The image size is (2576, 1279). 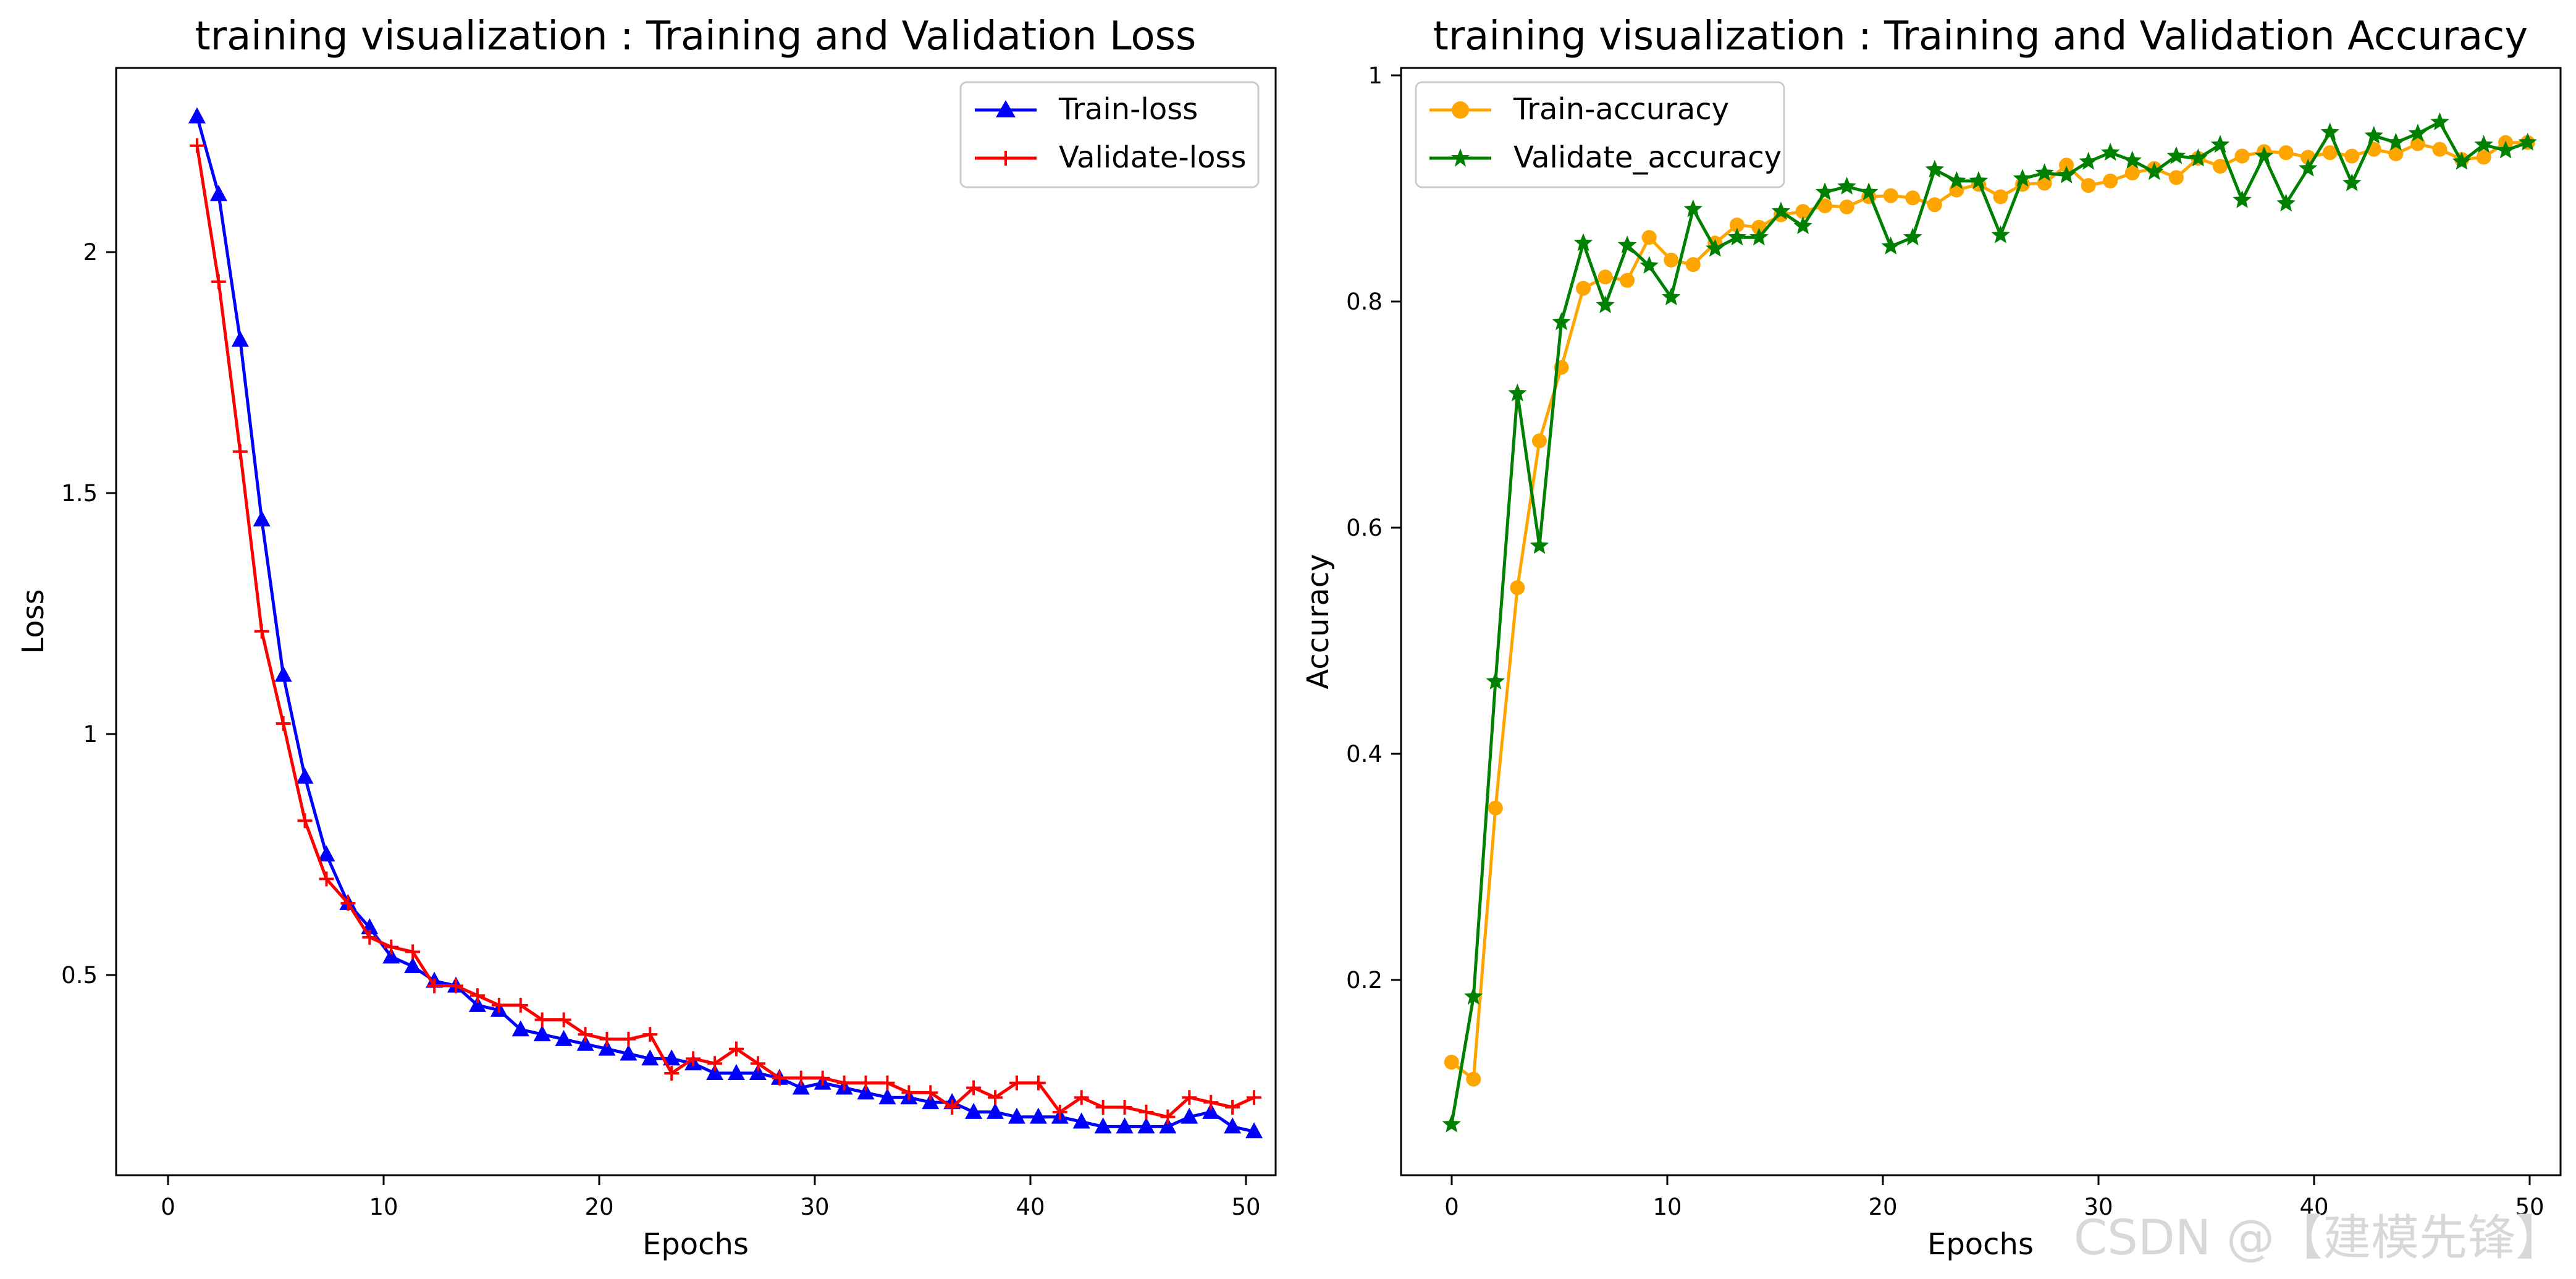 I want to click on loss-legend-validate-label: Validate-loss, so click(x=1152, y=157).